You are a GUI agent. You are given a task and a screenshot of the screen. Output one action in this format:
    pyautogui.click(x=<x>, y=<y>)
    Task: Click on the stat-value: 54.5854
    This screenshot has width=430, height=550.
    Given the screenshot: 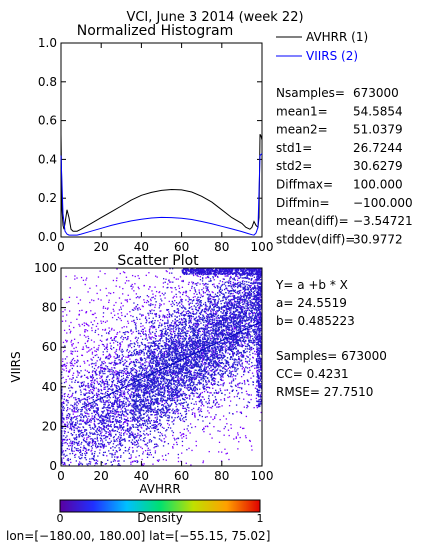 What is the action you would take?
    pyautogui.click(x=378, y=111)
    